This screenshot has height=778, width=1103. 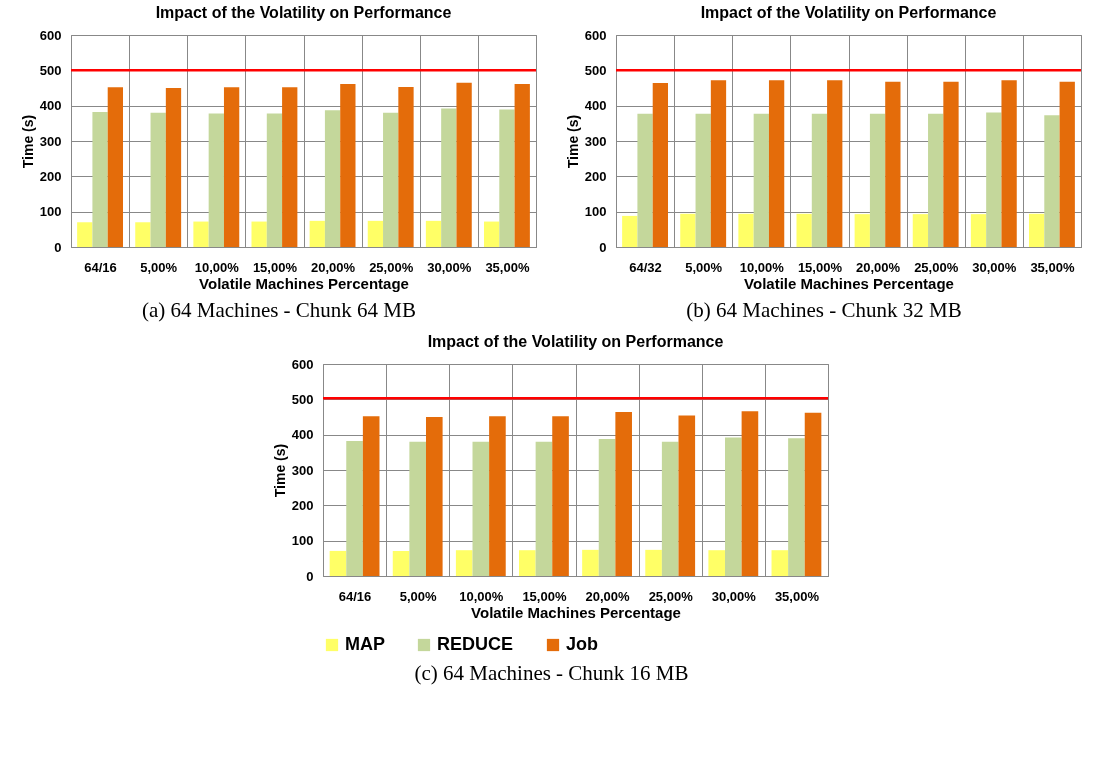 What do you see at coordinates (582, 644) in the screenshot?
I see `legend-label: Job` at bounding box center [582, 644].